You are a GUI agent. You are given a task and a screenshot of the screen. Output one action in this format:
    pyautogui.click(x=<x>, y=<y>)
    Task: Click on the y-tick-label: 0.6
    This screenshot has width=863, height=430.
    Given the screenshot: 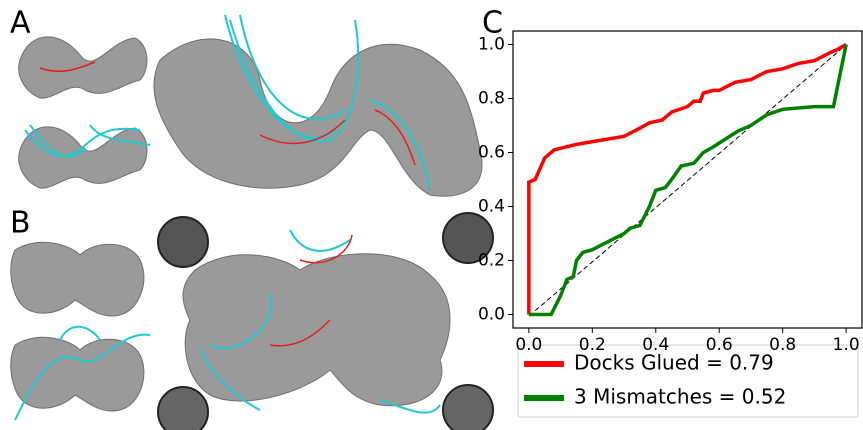 What is the action you would take?
    pyautogui.click(x=491, y=153)
    